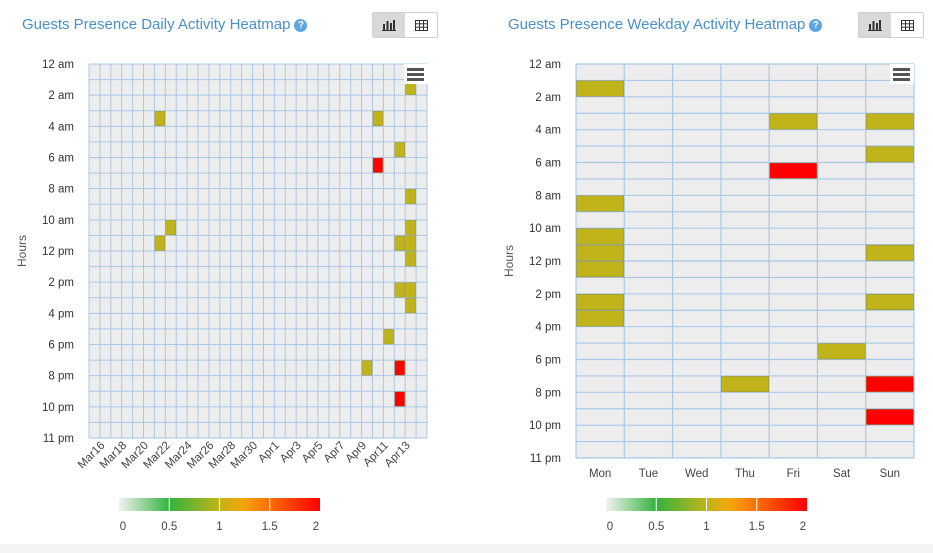 The width and height of the screenshot is (933, 553). What do you see at coordinates (416, 74) in the screenshot?
I see `daily-chart-menu-button` at bounding box center [416, 74].